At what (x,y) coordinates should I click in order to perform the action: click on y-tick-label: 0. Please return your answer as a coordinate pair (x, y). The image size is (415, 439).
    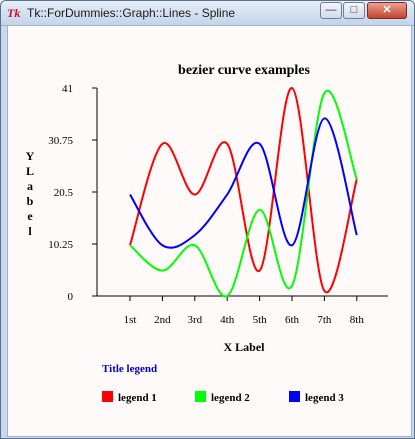
    Looking at the image, I should click on (71, 297).